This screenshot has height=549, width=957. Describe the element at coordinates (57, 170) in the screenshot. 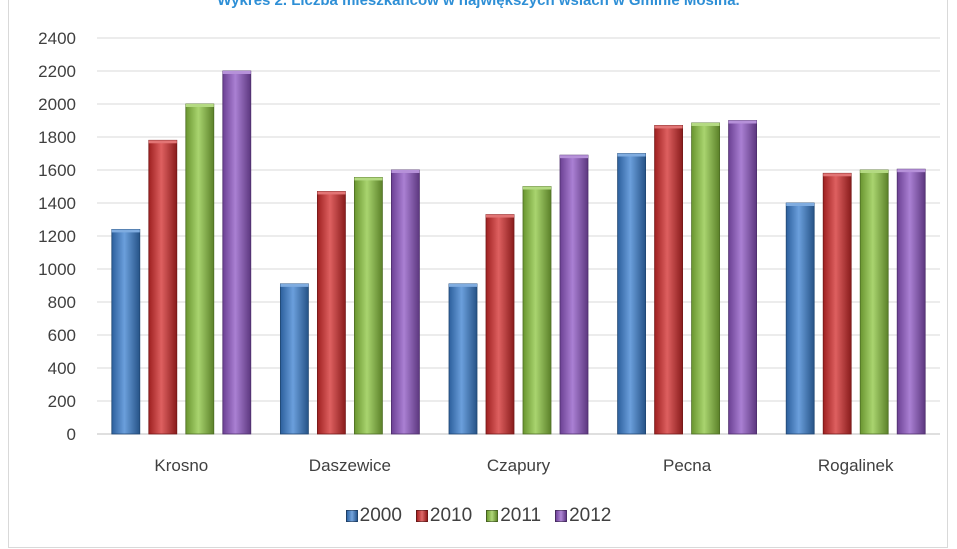

I see `y-tick-label: 1600` at that location.